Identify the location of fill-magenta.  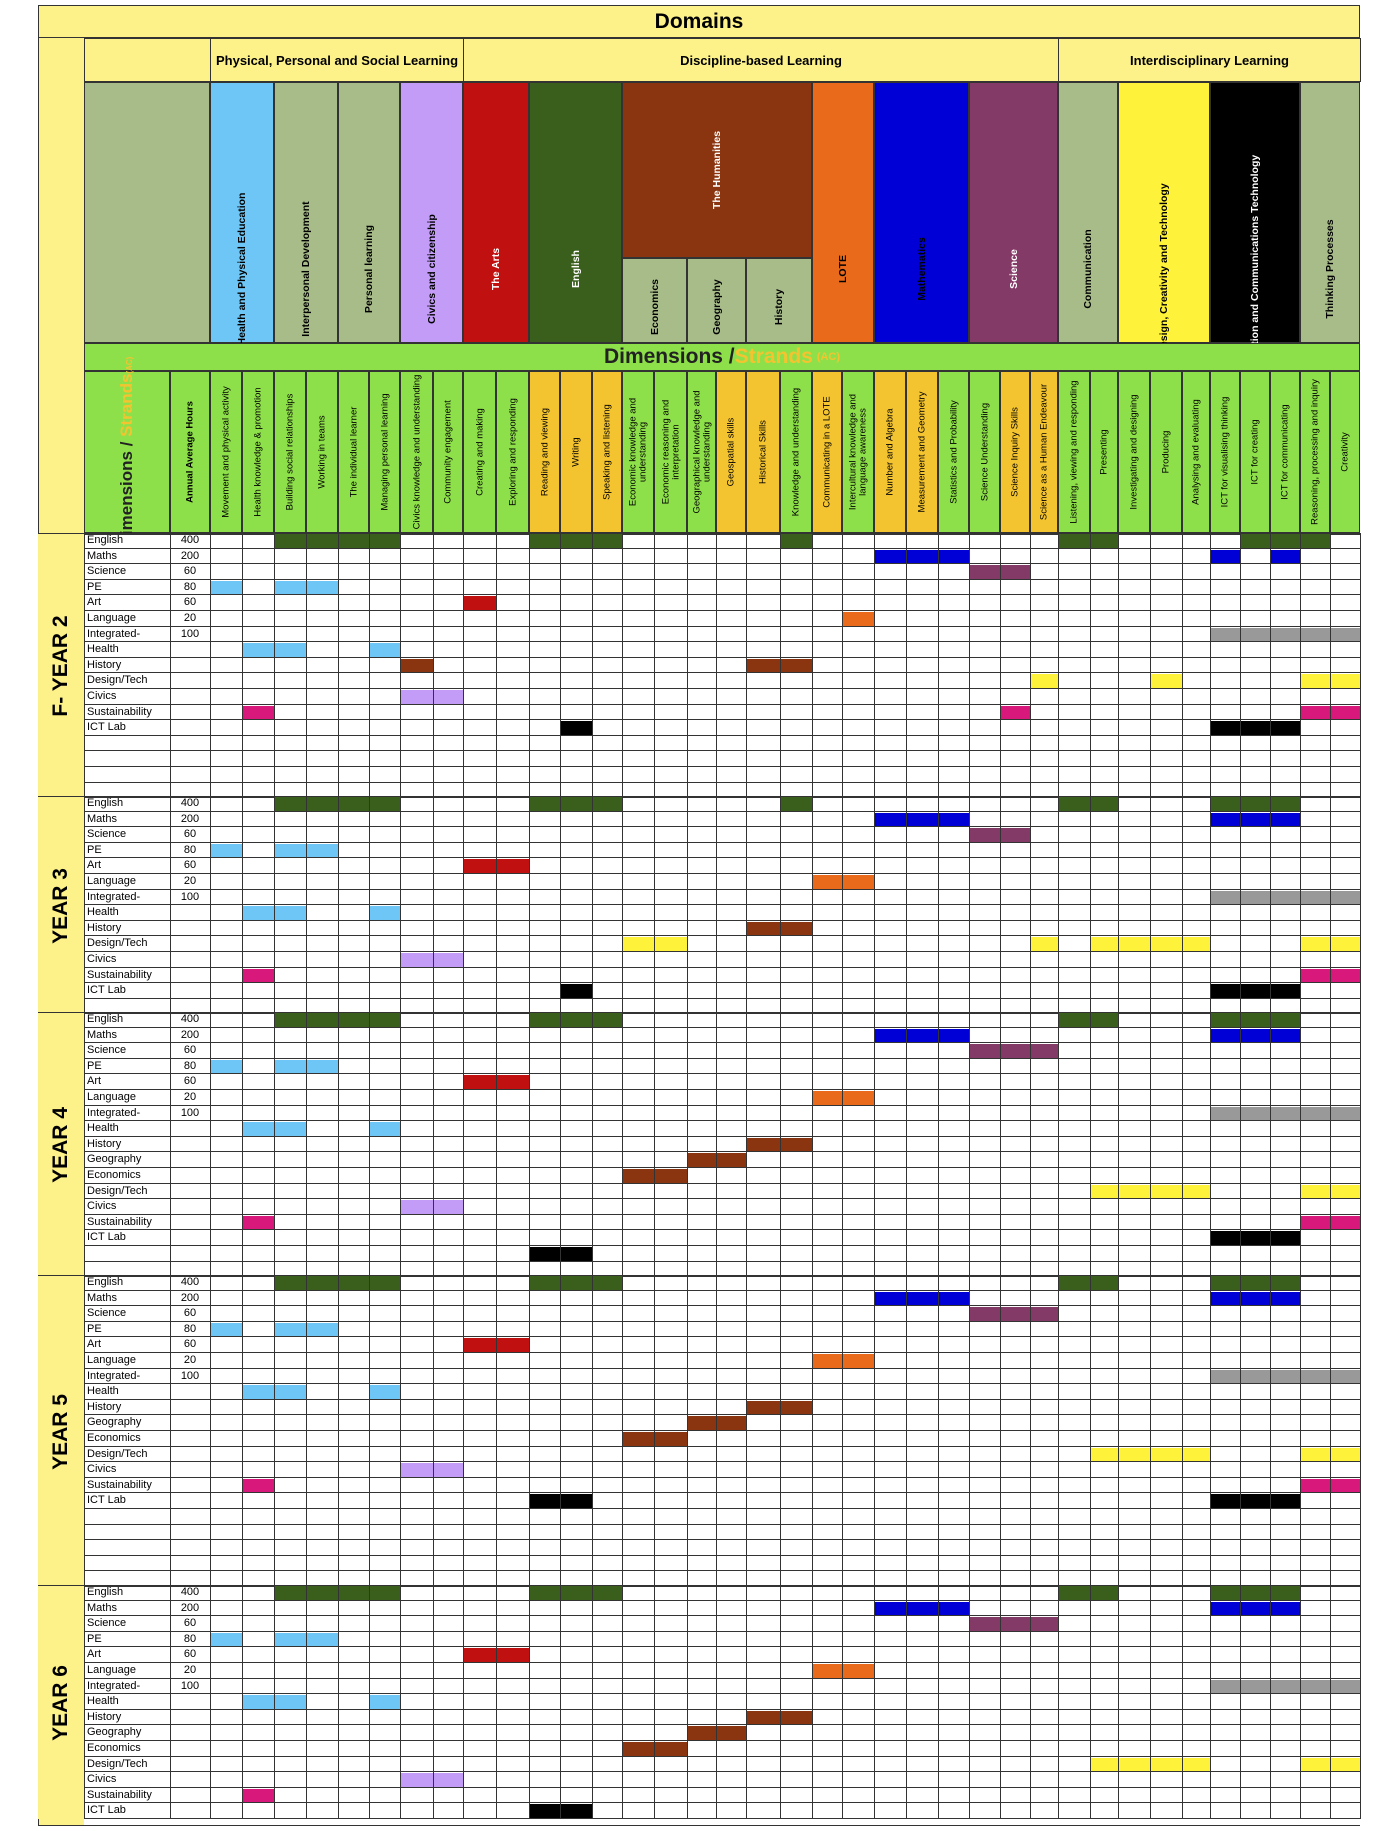
(258, 1486).